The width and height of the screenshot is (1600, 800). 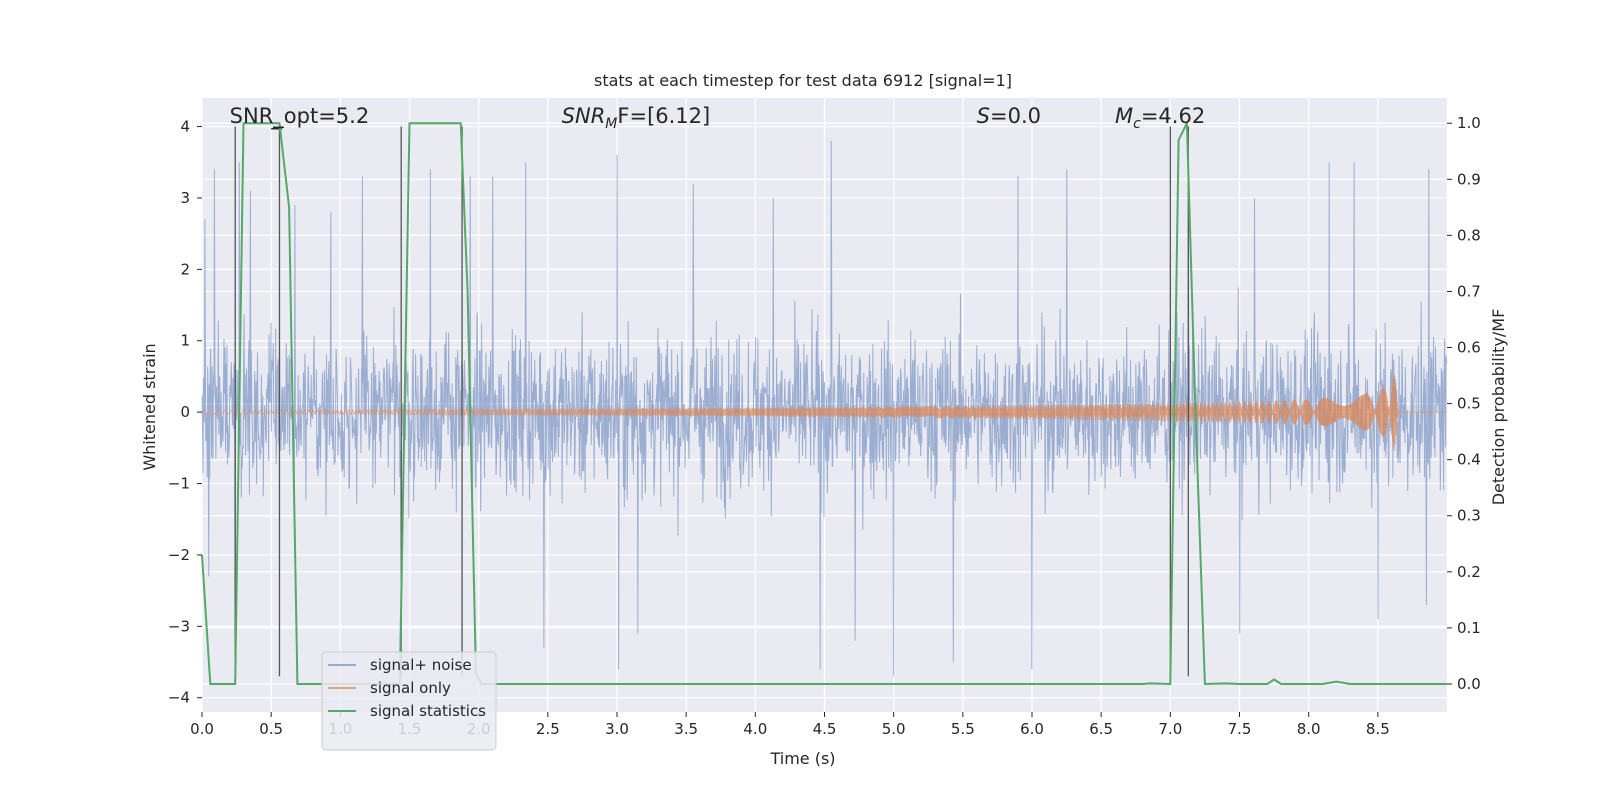 I want to click on series-signal-only, so click(x=824, y=413).